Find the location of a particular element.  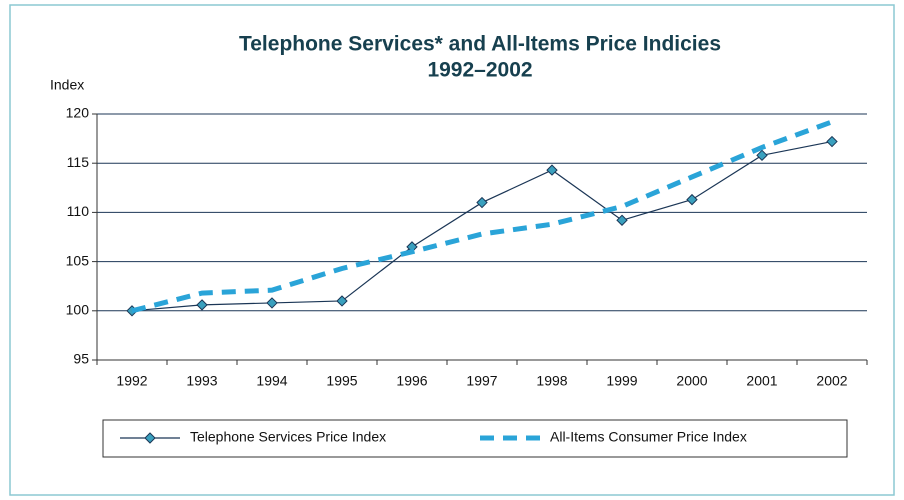

y-tick-label: 95 is located at coordinates (81, 359).